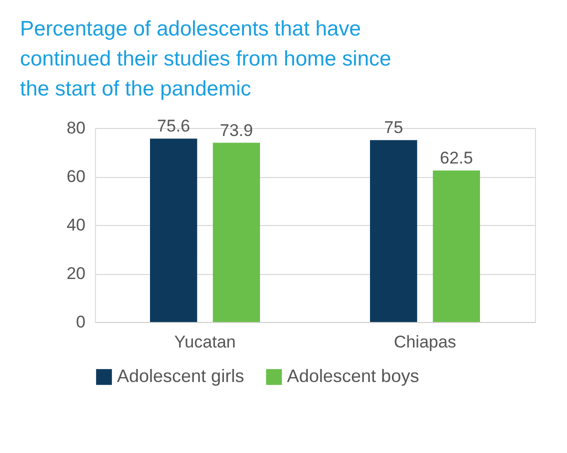 This screenshot has width=567, height=453. Describe the element at coordinates (353, 376) in the screenshot. I see `legend-label: Adolescent boys` at that location.